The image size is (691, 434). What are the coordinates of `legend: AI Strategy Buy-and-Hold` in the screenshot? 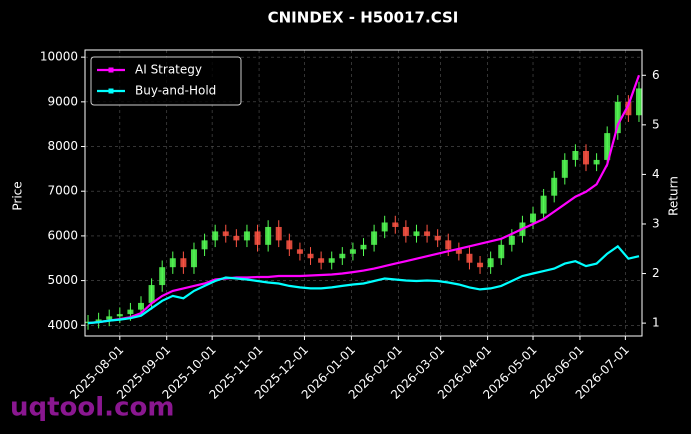 It's located at (166, 81).